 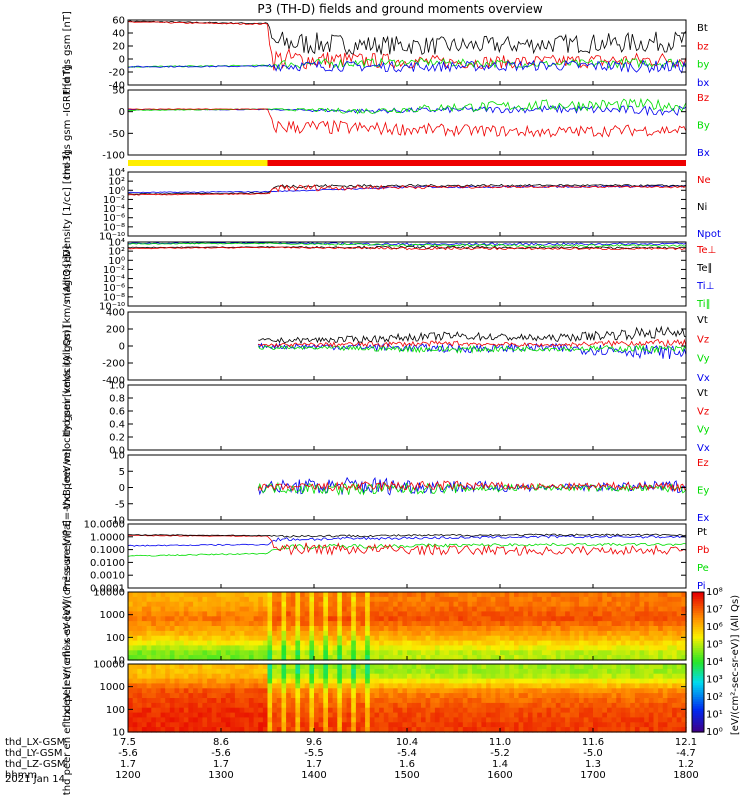 What do you see at coordinates (114, 218) in the screenshot?
I see `y-tick-label: 10⁻⁶` at bounding box center [114, 218].